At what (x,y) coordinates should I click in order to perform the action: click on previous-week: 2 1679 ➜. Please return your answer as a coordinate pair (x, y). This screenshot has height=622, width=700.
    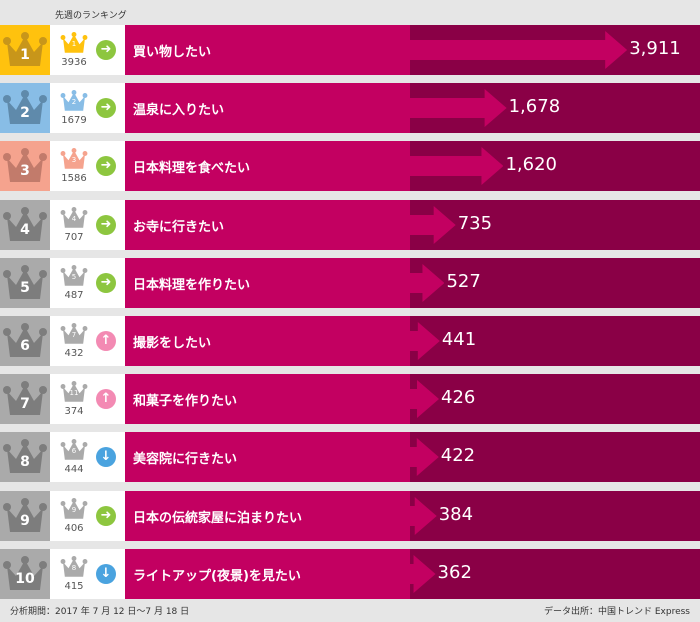
    Looking at the image, I should click on (87, 108).